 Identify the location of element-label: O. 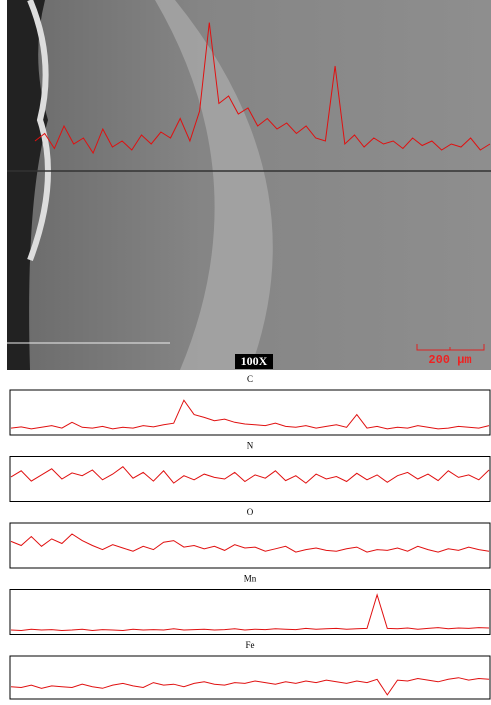
(250, 512).